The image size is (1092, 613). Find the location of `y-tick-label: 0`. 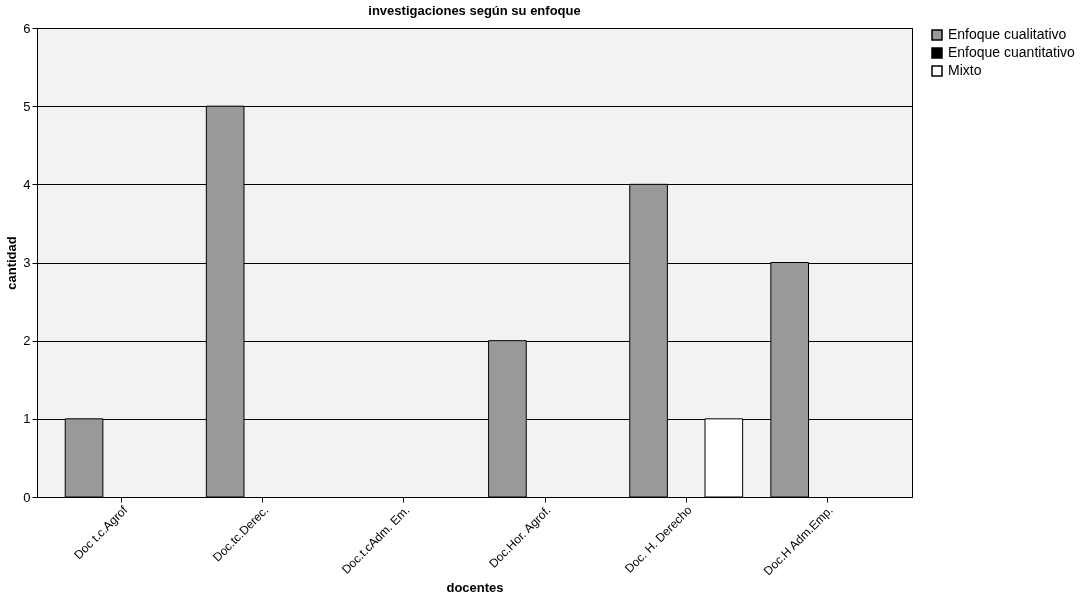

y-tick-label: 0 is located at coordinates (27, 497).